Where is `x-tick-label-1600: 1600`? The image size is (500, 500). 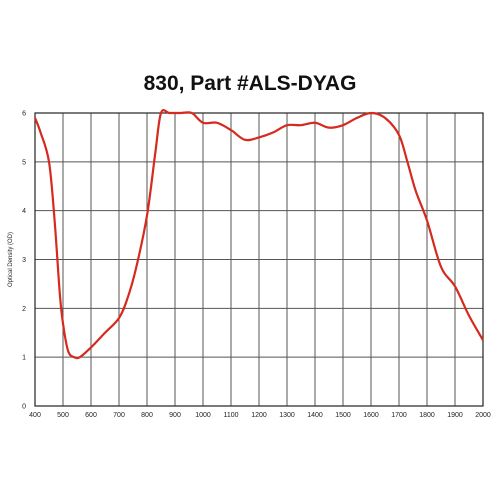 x-tick-label-1600: 1600 is located at coordinates (371, 415).